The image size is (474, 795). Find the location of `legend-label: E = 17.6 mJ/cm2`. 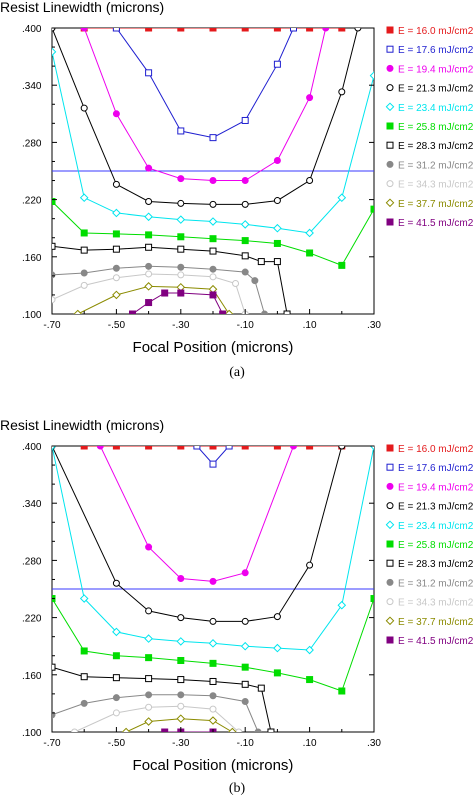

legend-label: E = 17.6 mJ/cm2 is located at coordinates (436, 468).